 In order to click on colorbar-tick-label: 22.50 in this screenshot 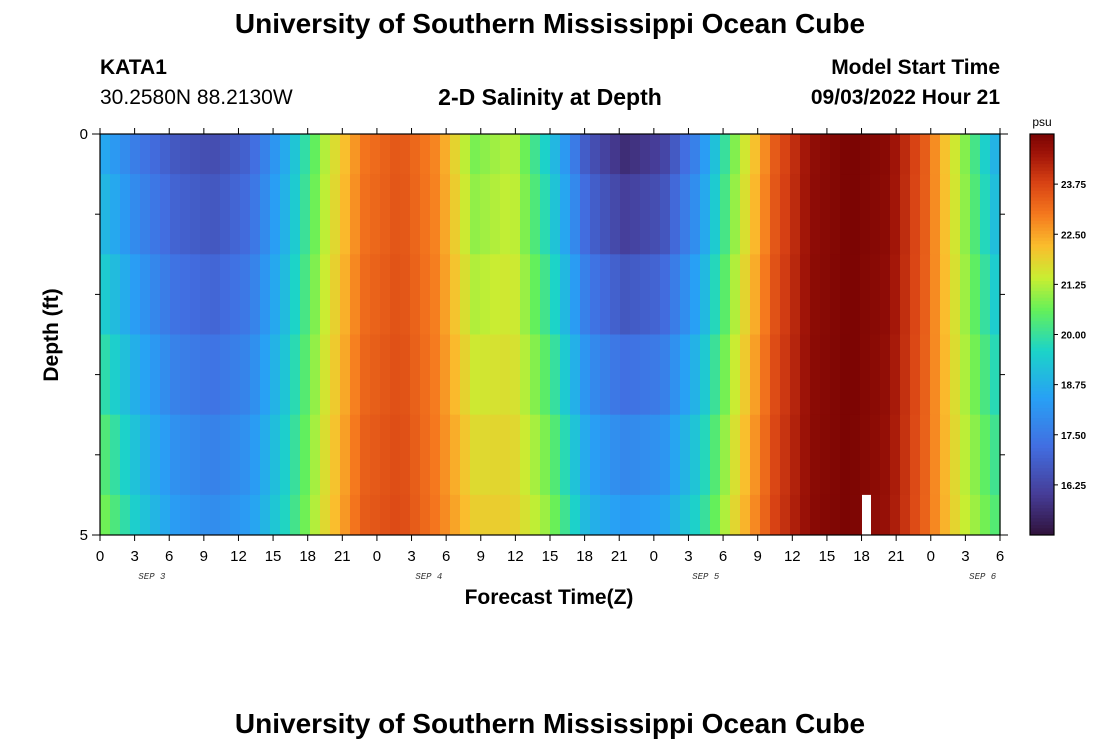, I will do `click(1073, 235)`.